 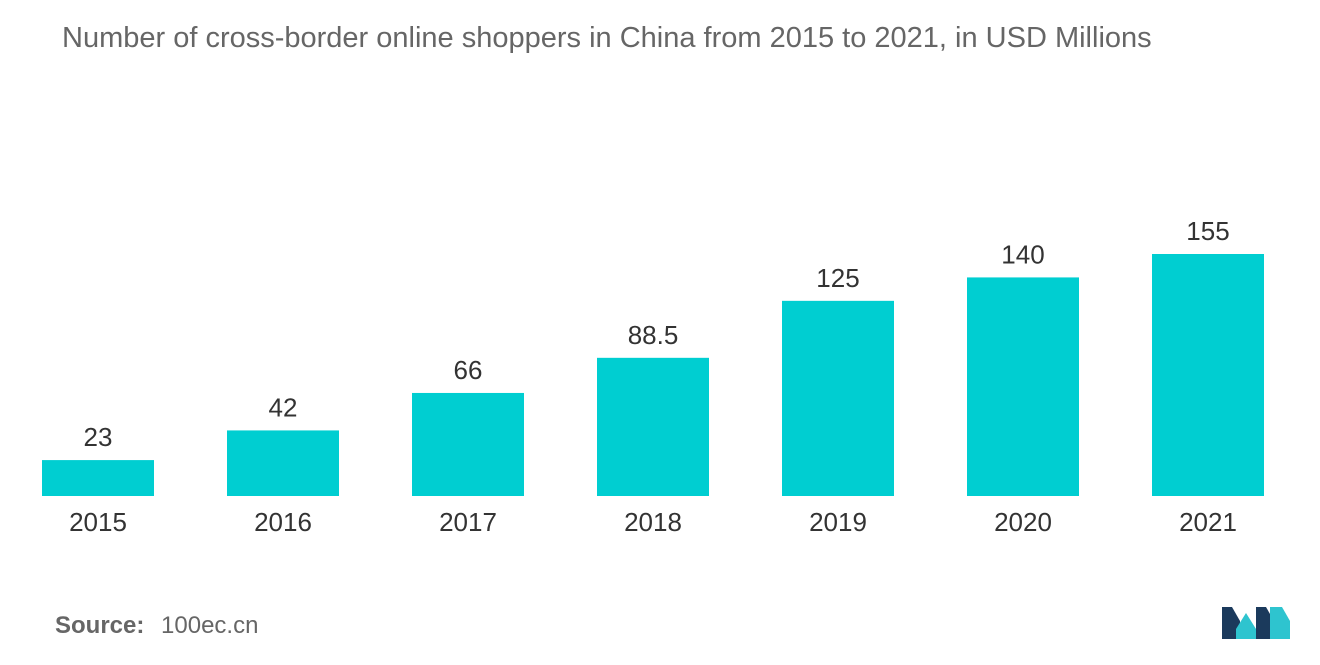 I want to click on x-tick-label-2019: 2019, so click(x=838, y=522).